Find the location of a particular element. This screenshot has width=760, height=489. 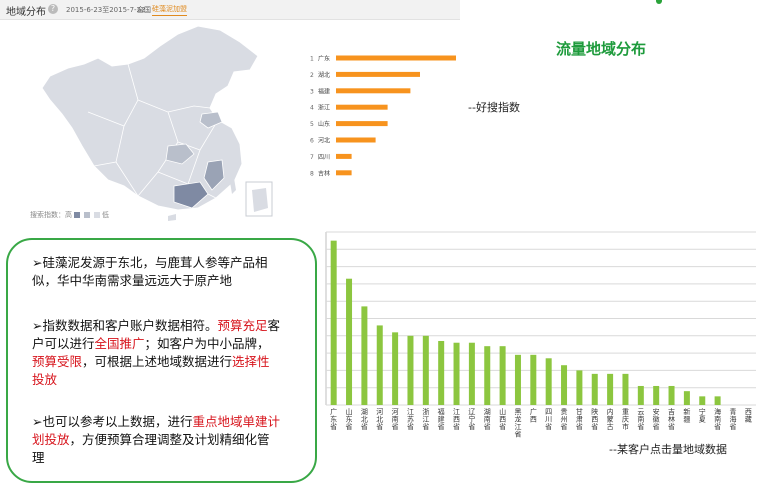

note-2-text: ➢指数数据和客户账户数据相符。 is located at coordinates (125, 325).